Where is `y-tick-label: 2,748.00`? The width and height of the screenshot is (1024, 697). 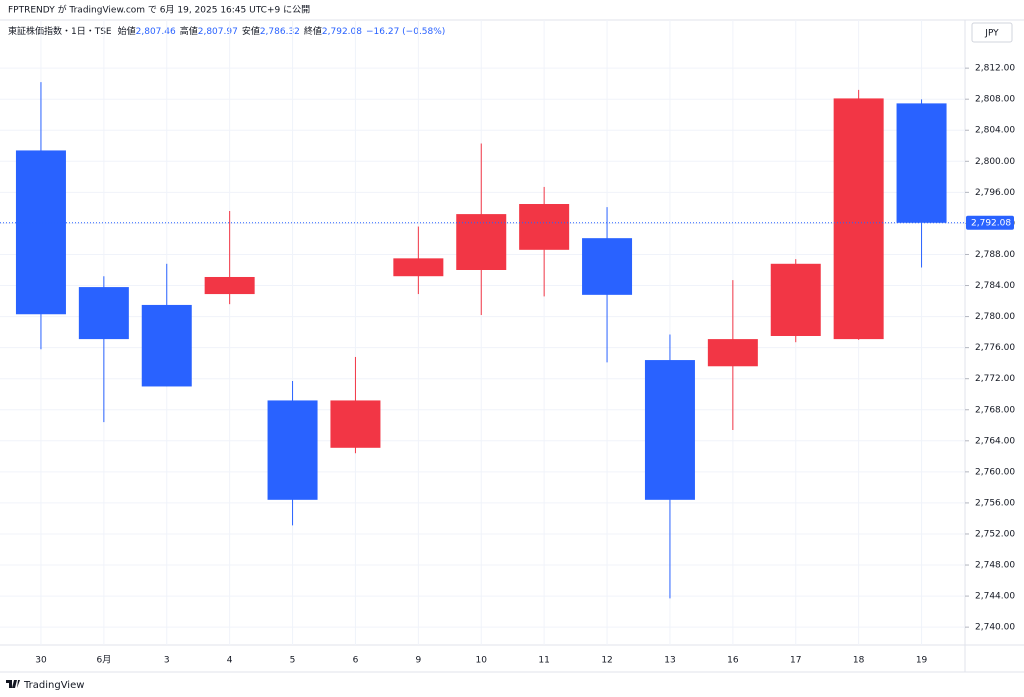 y-tick-label: 2,748.00 is located at coordinates (995, 566).